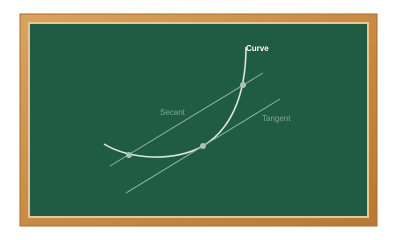 The height and width of the screenshot is (240, 397). I want to click on tangent-label: Tangent, so click(276, 118).